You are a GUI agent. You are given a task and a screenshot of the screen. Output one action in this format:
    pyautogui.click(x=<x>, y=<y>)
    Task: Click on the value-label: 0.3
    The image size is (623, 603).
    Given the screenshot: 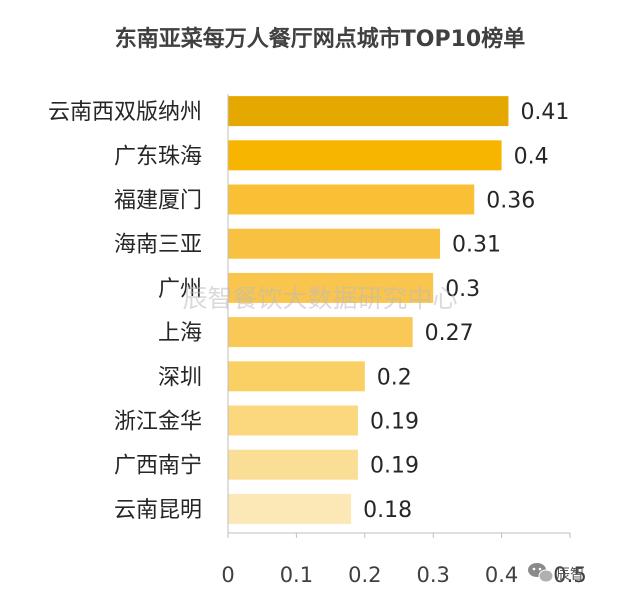 What is the action you would take?
    pyautogui.click(x=462, y=289)
    